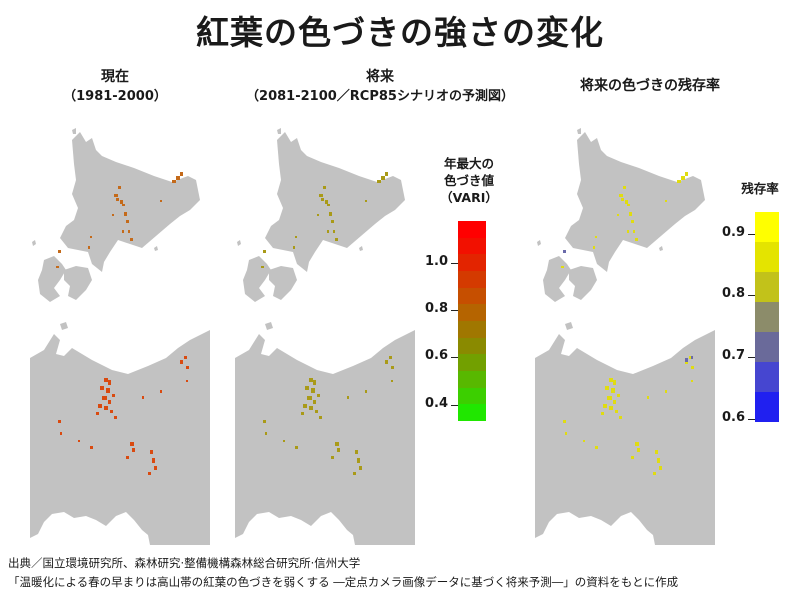 The width and height of the screenshot is (800, 600). Describe the element at coordinates (733, 417) in the screenshot. I see `residual-legend-tick-label: 0.6` at that location.